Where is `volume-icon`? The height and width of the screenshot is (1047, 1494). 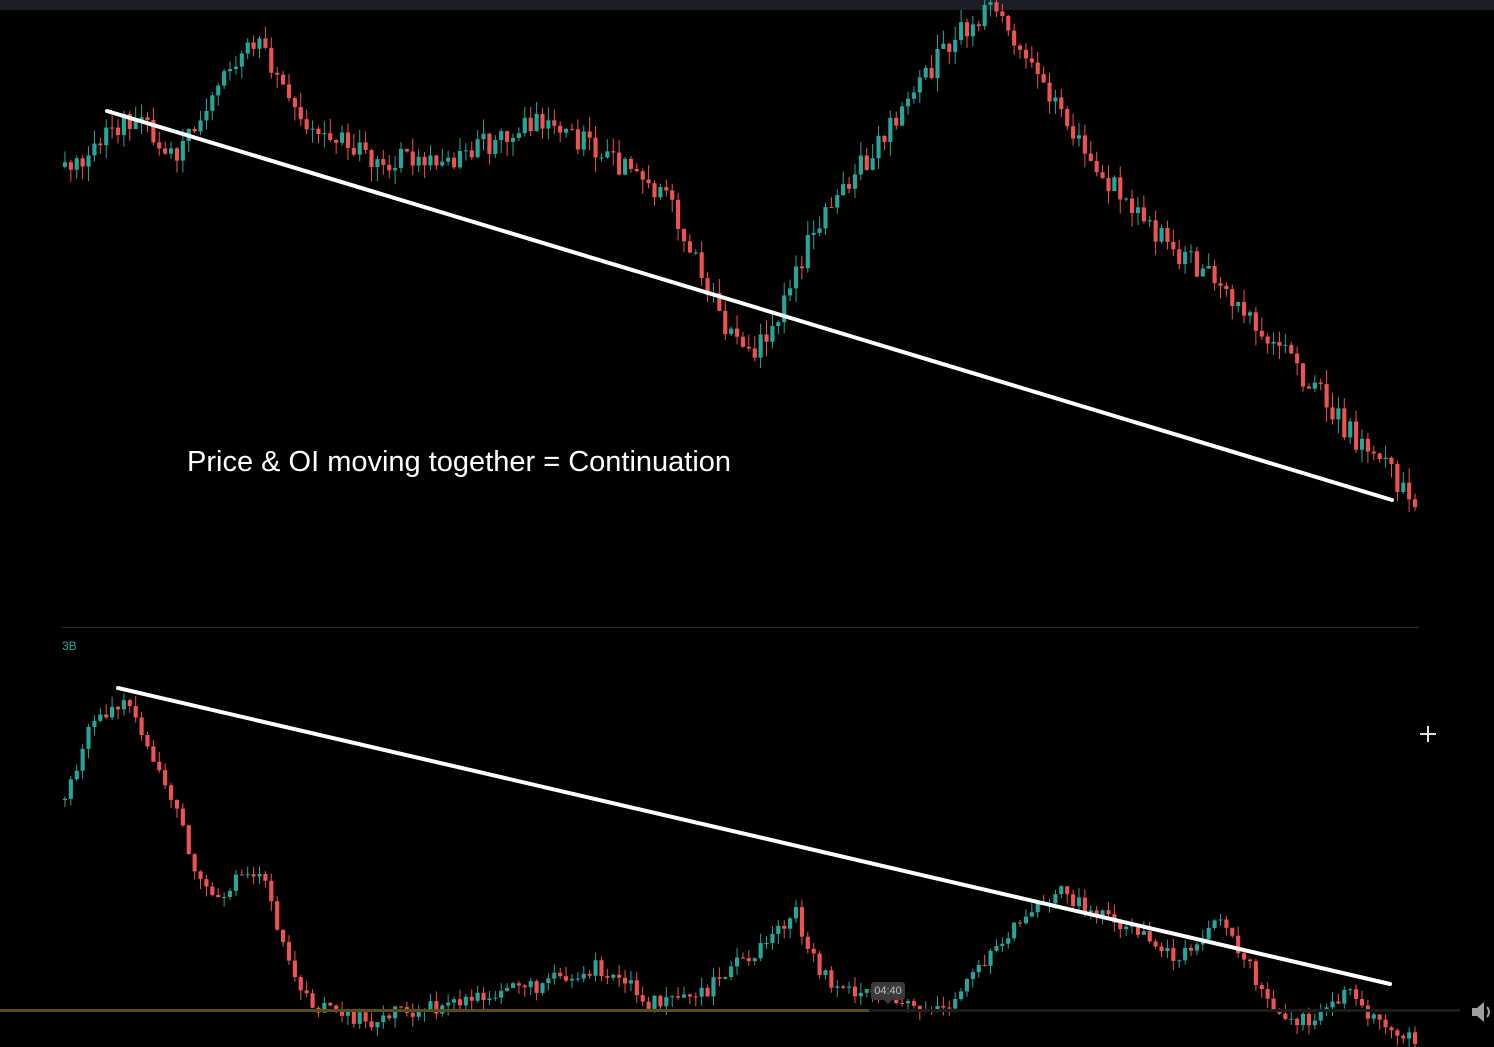
volume-icon is located at coordinates (1482, 1012).